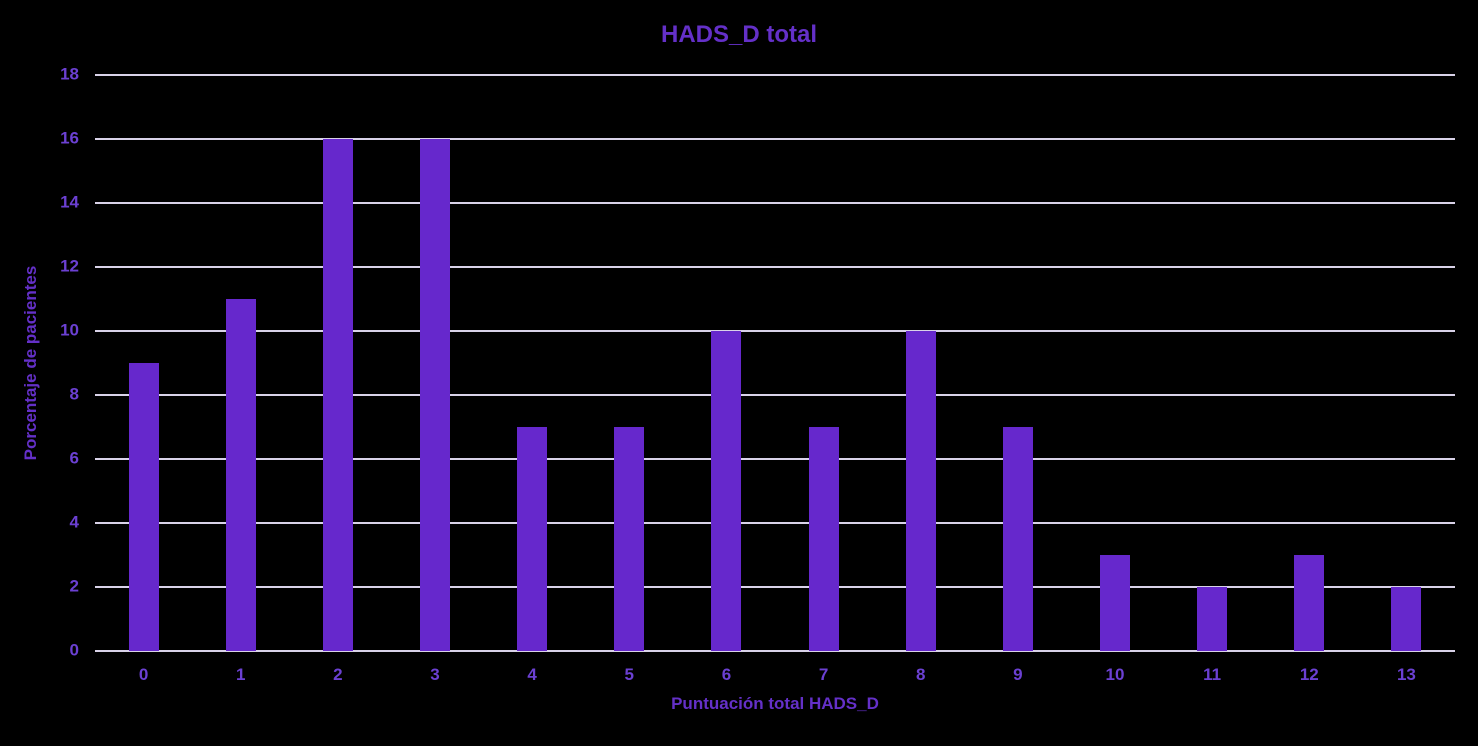 The image size is (1478, 746). I want to click on x-tick-label-3: 3, so click(435, 674).